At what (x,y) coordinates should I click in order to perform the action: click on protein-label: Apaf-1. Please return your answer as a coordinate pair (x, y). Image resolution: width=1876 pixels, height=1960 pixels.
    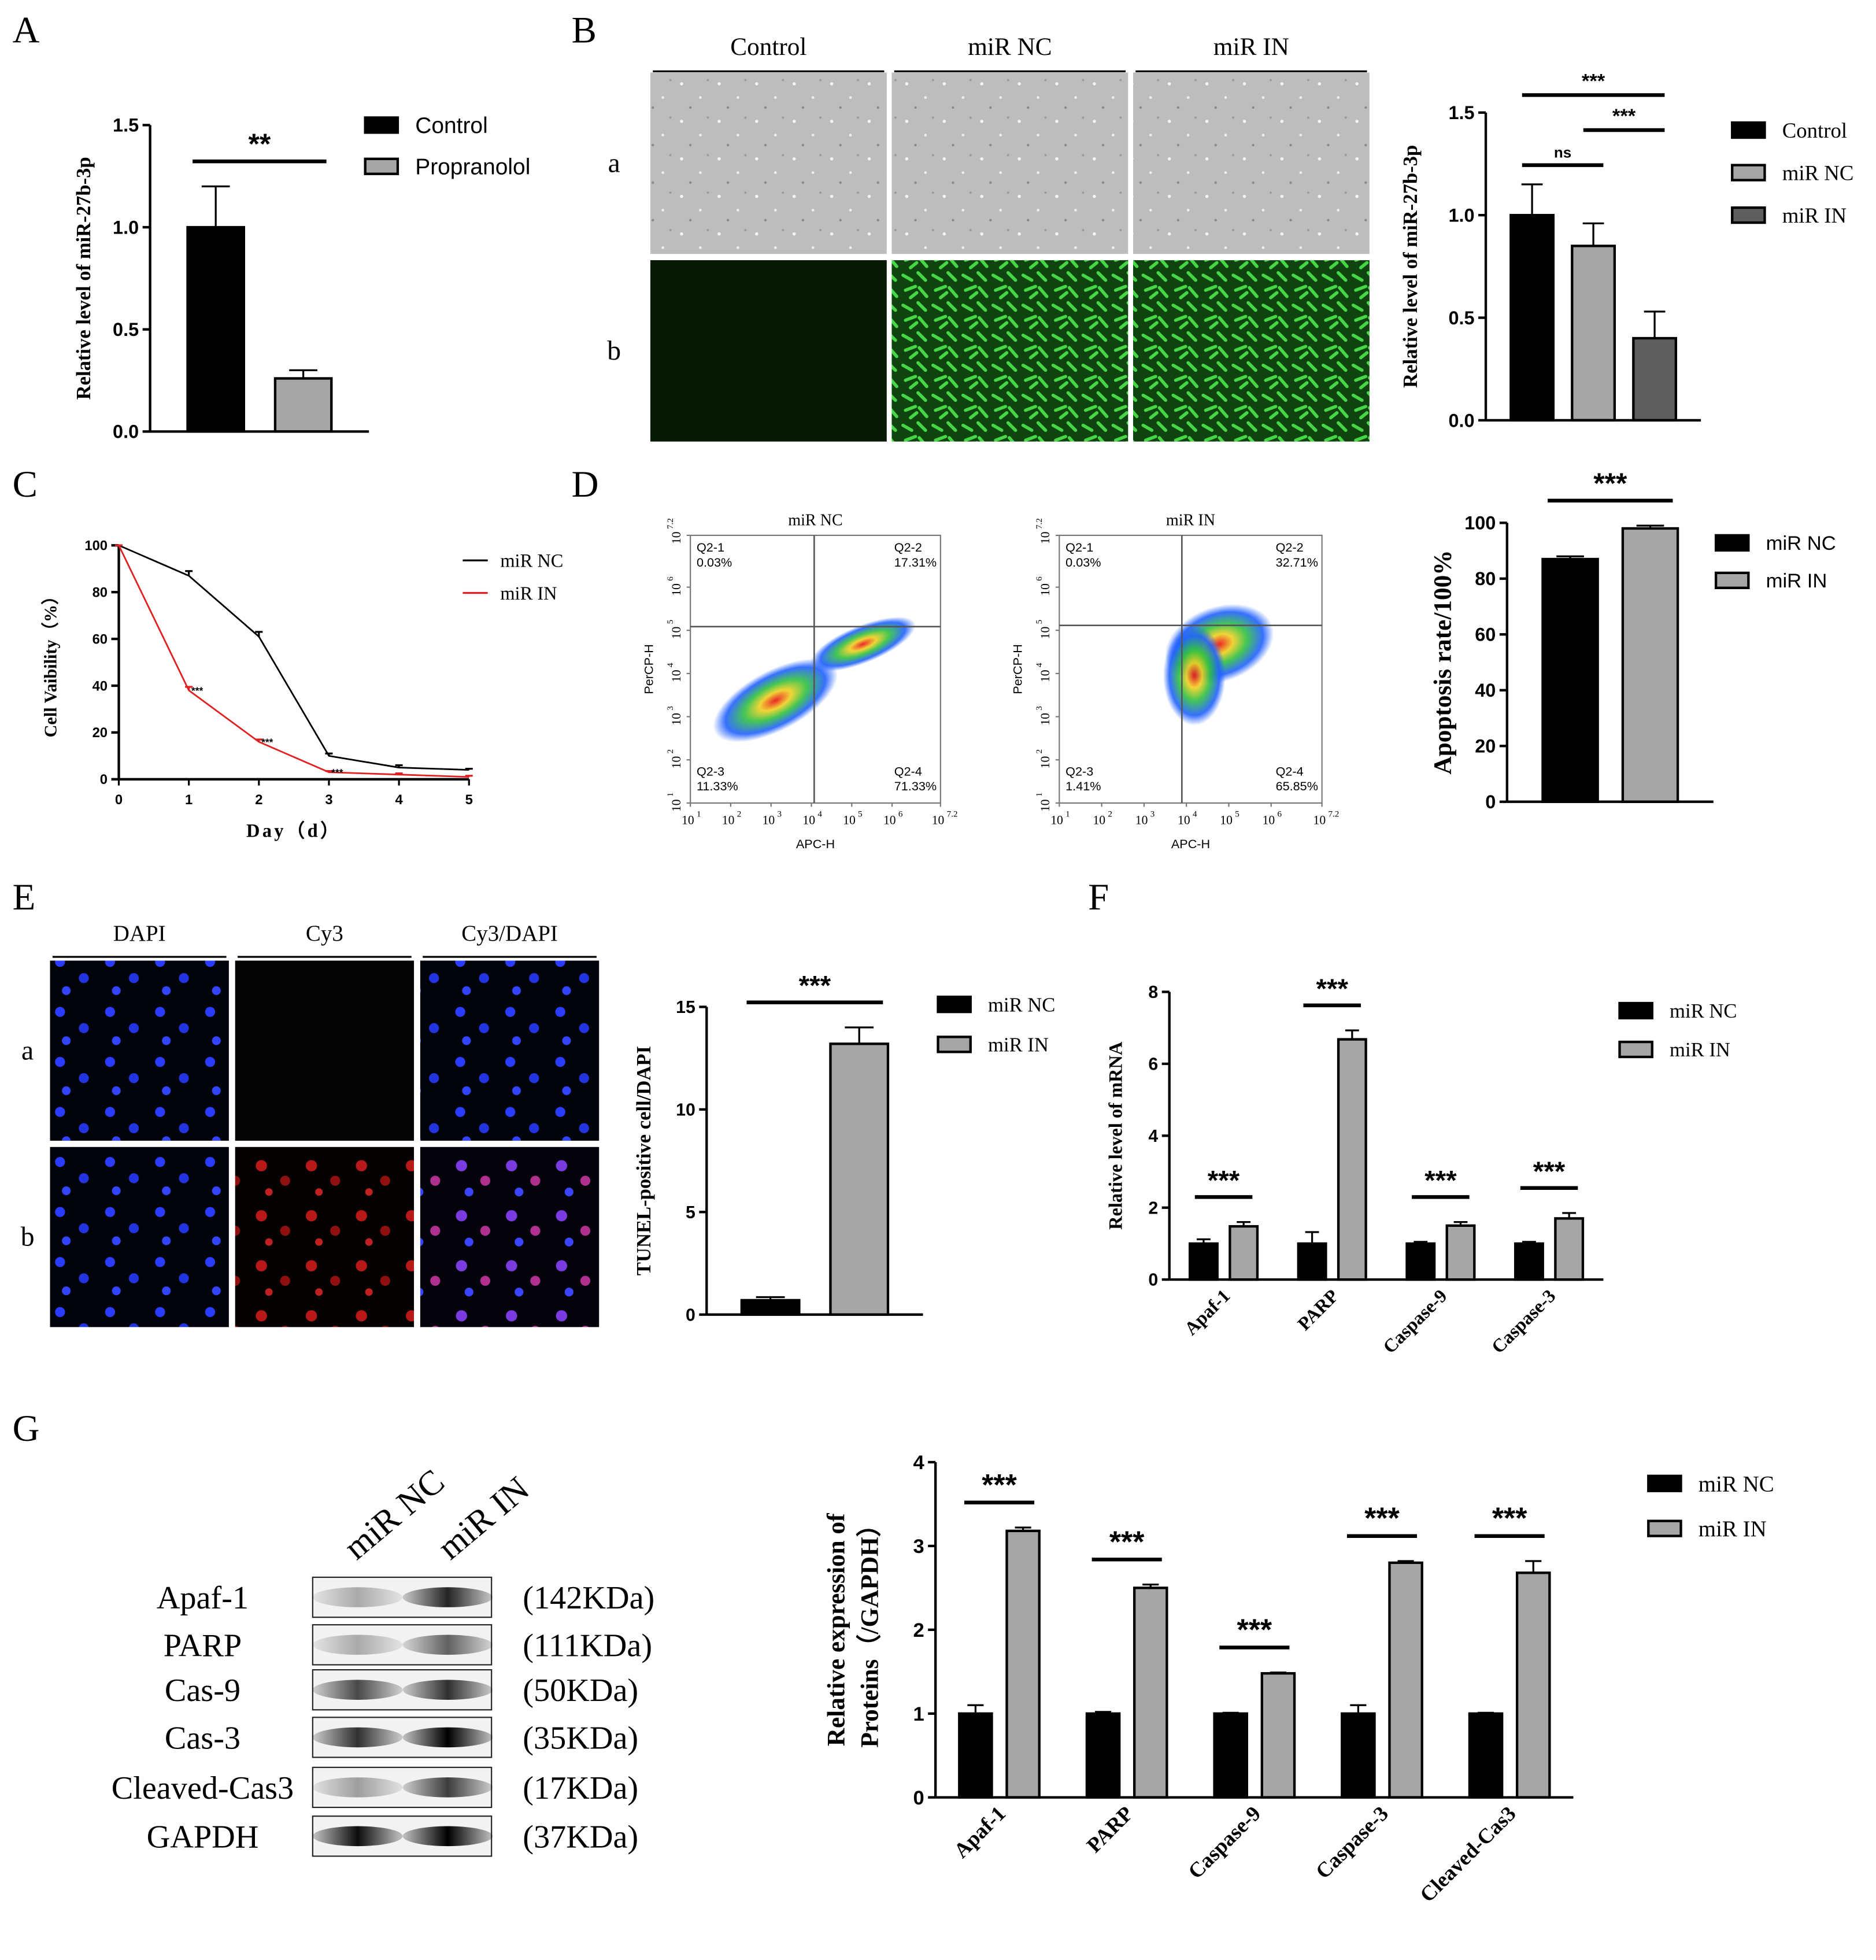
    Looking at the image, I should click on (203, 1598).